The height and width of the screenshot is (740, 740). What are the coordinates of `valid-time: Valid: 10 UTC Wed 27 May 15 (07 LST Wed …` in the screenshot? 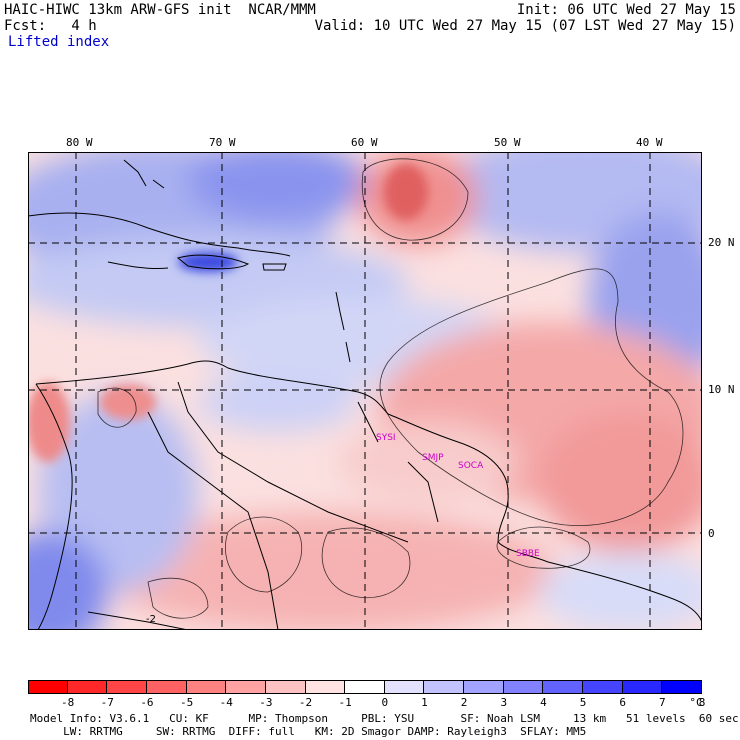 It's located at (525, 26).